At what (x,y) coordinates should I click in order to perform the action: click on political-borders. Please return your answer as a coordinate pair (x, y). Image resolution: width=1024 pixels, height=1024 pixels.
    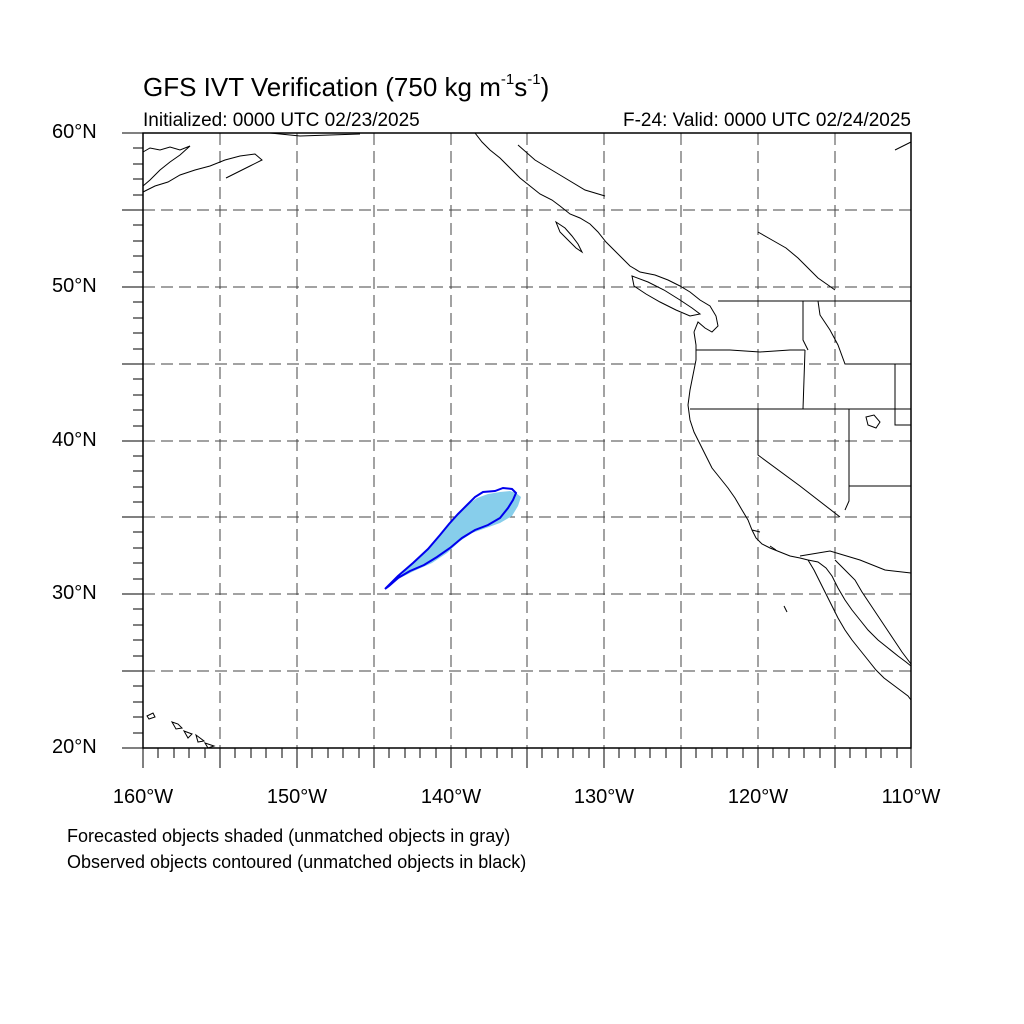
    Looking at the image, I should click on (801, 437).